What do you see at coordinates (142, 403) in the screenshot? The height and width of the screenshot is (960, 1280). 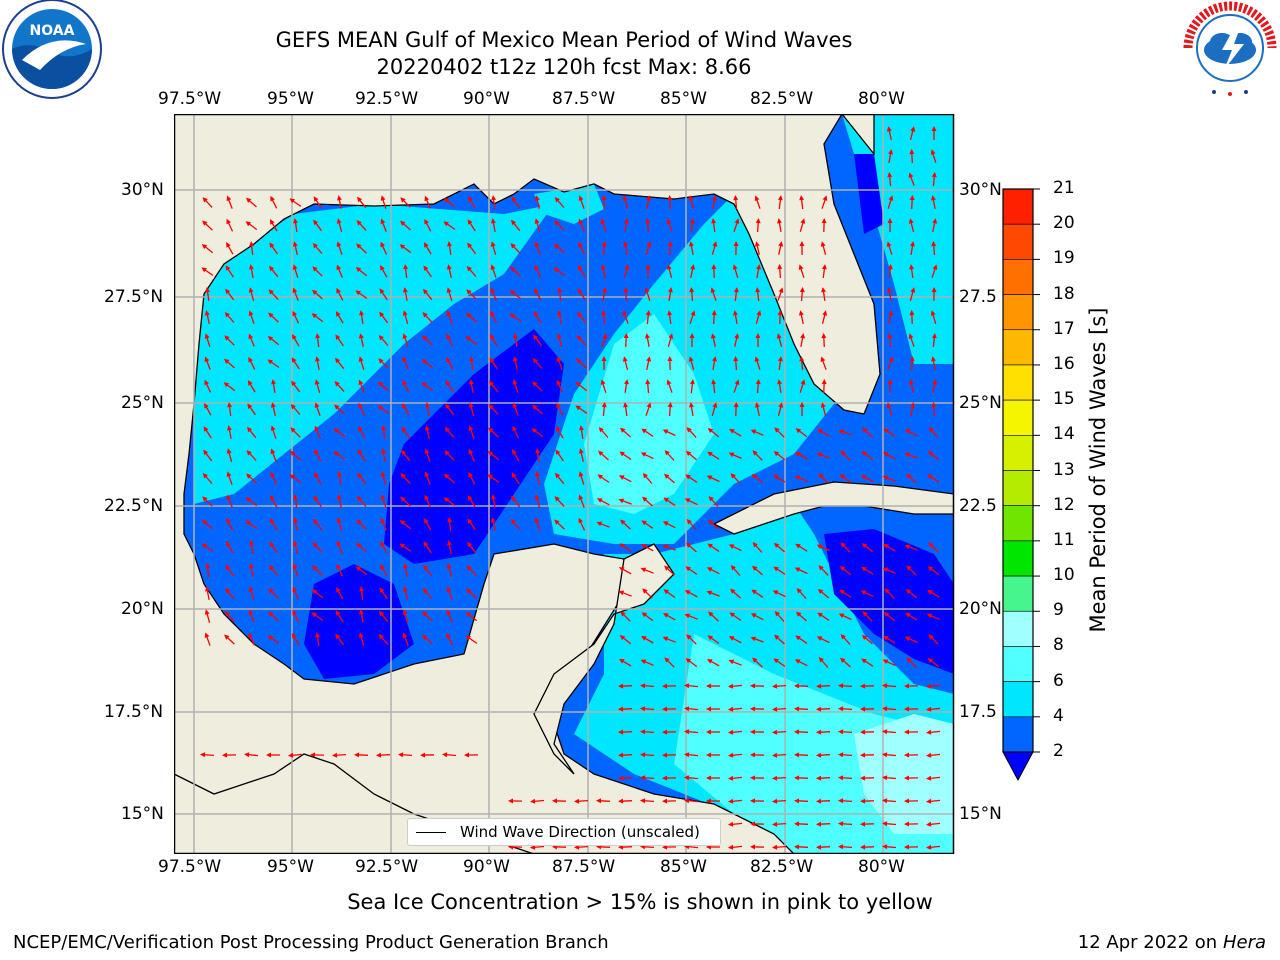 I see `lat-label-left: 25°N` at bounding box center [142, 403].